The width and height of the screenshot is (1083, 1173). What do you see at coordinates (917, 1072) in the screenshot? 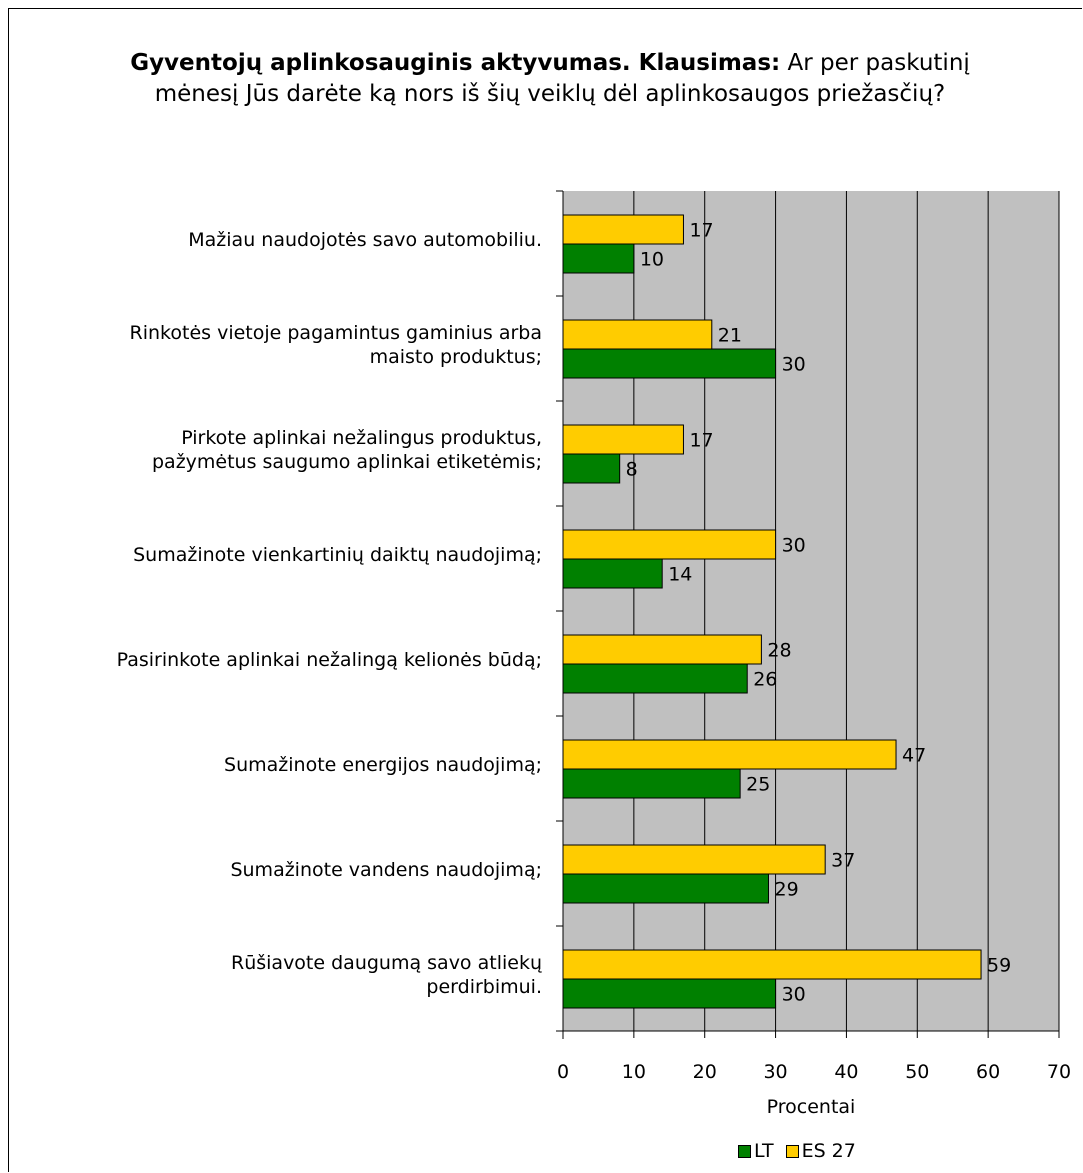
I see `x-tick-label: 50` at bounding box center [917, 1072].